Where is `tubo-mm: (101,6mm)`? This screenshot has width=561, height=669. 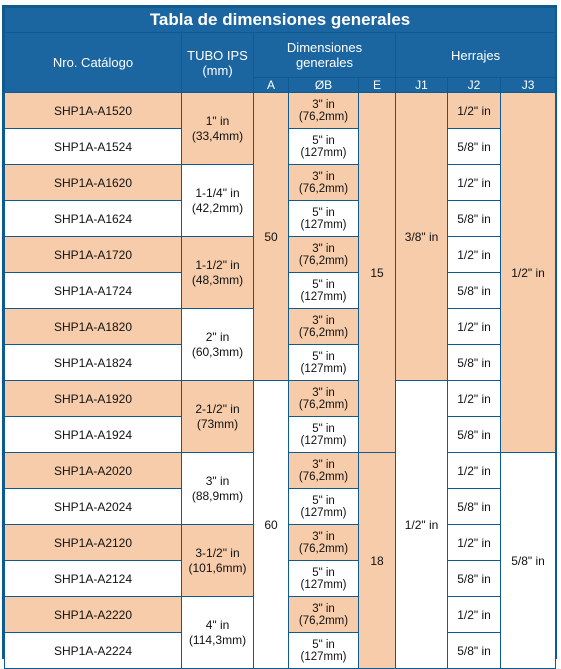 tubo-mm: (101,6mm) is located at coordinates (217, 567).